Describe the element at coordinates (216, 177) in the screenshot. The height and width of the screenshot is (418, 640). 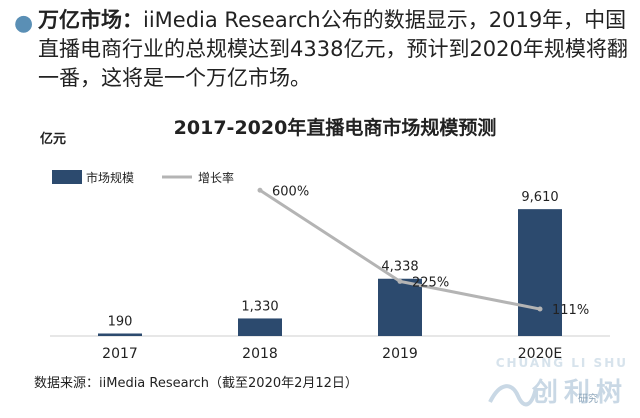
I see `legend-line-label: 增长率` at that location.